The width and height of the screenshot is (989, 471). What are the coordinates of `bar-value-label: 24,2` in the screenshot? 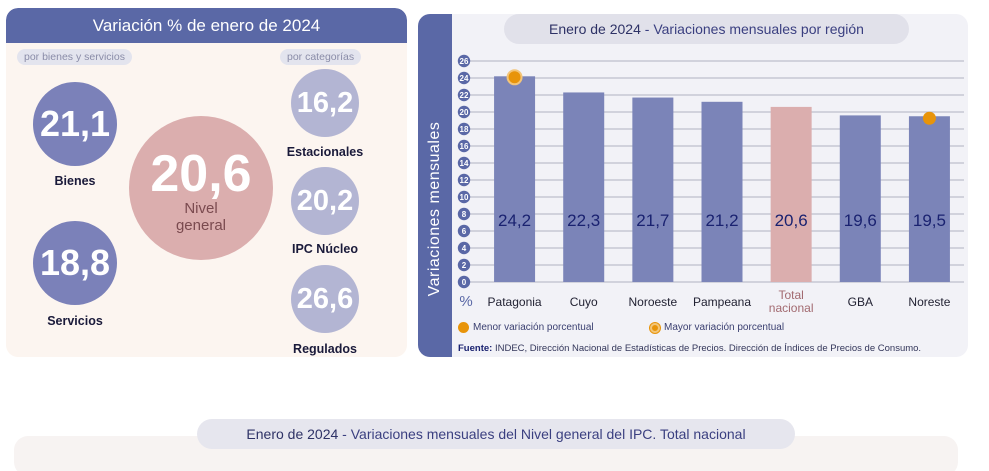 It's located at (514, 220).